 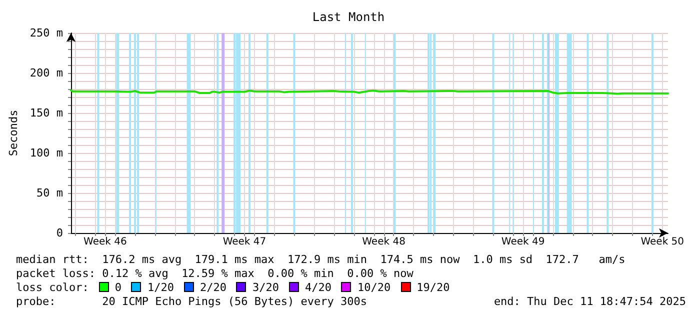 What do you see at coordinates (52, 287) in the screenshot?
I see `text: loss color:` at bounding box center [52, 287].